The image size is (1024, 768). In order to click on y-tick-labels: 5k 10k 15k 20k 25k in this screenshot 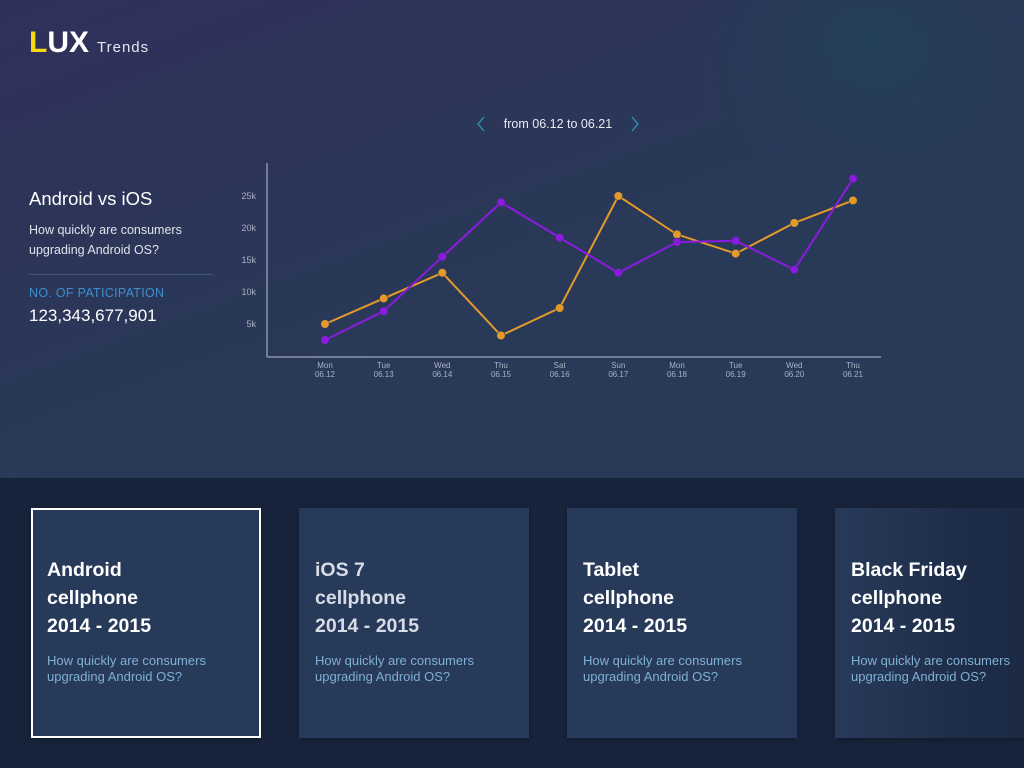, I will do `click(248, 260)`.